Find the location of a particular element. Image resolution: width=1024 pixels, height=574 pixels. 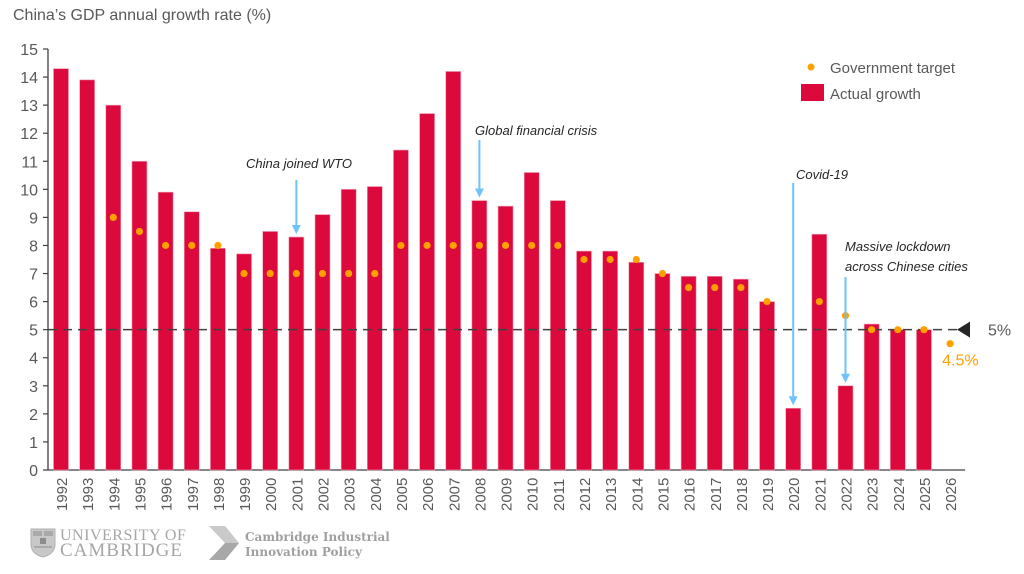

bar-2009 is located at coordinates (505, 338).